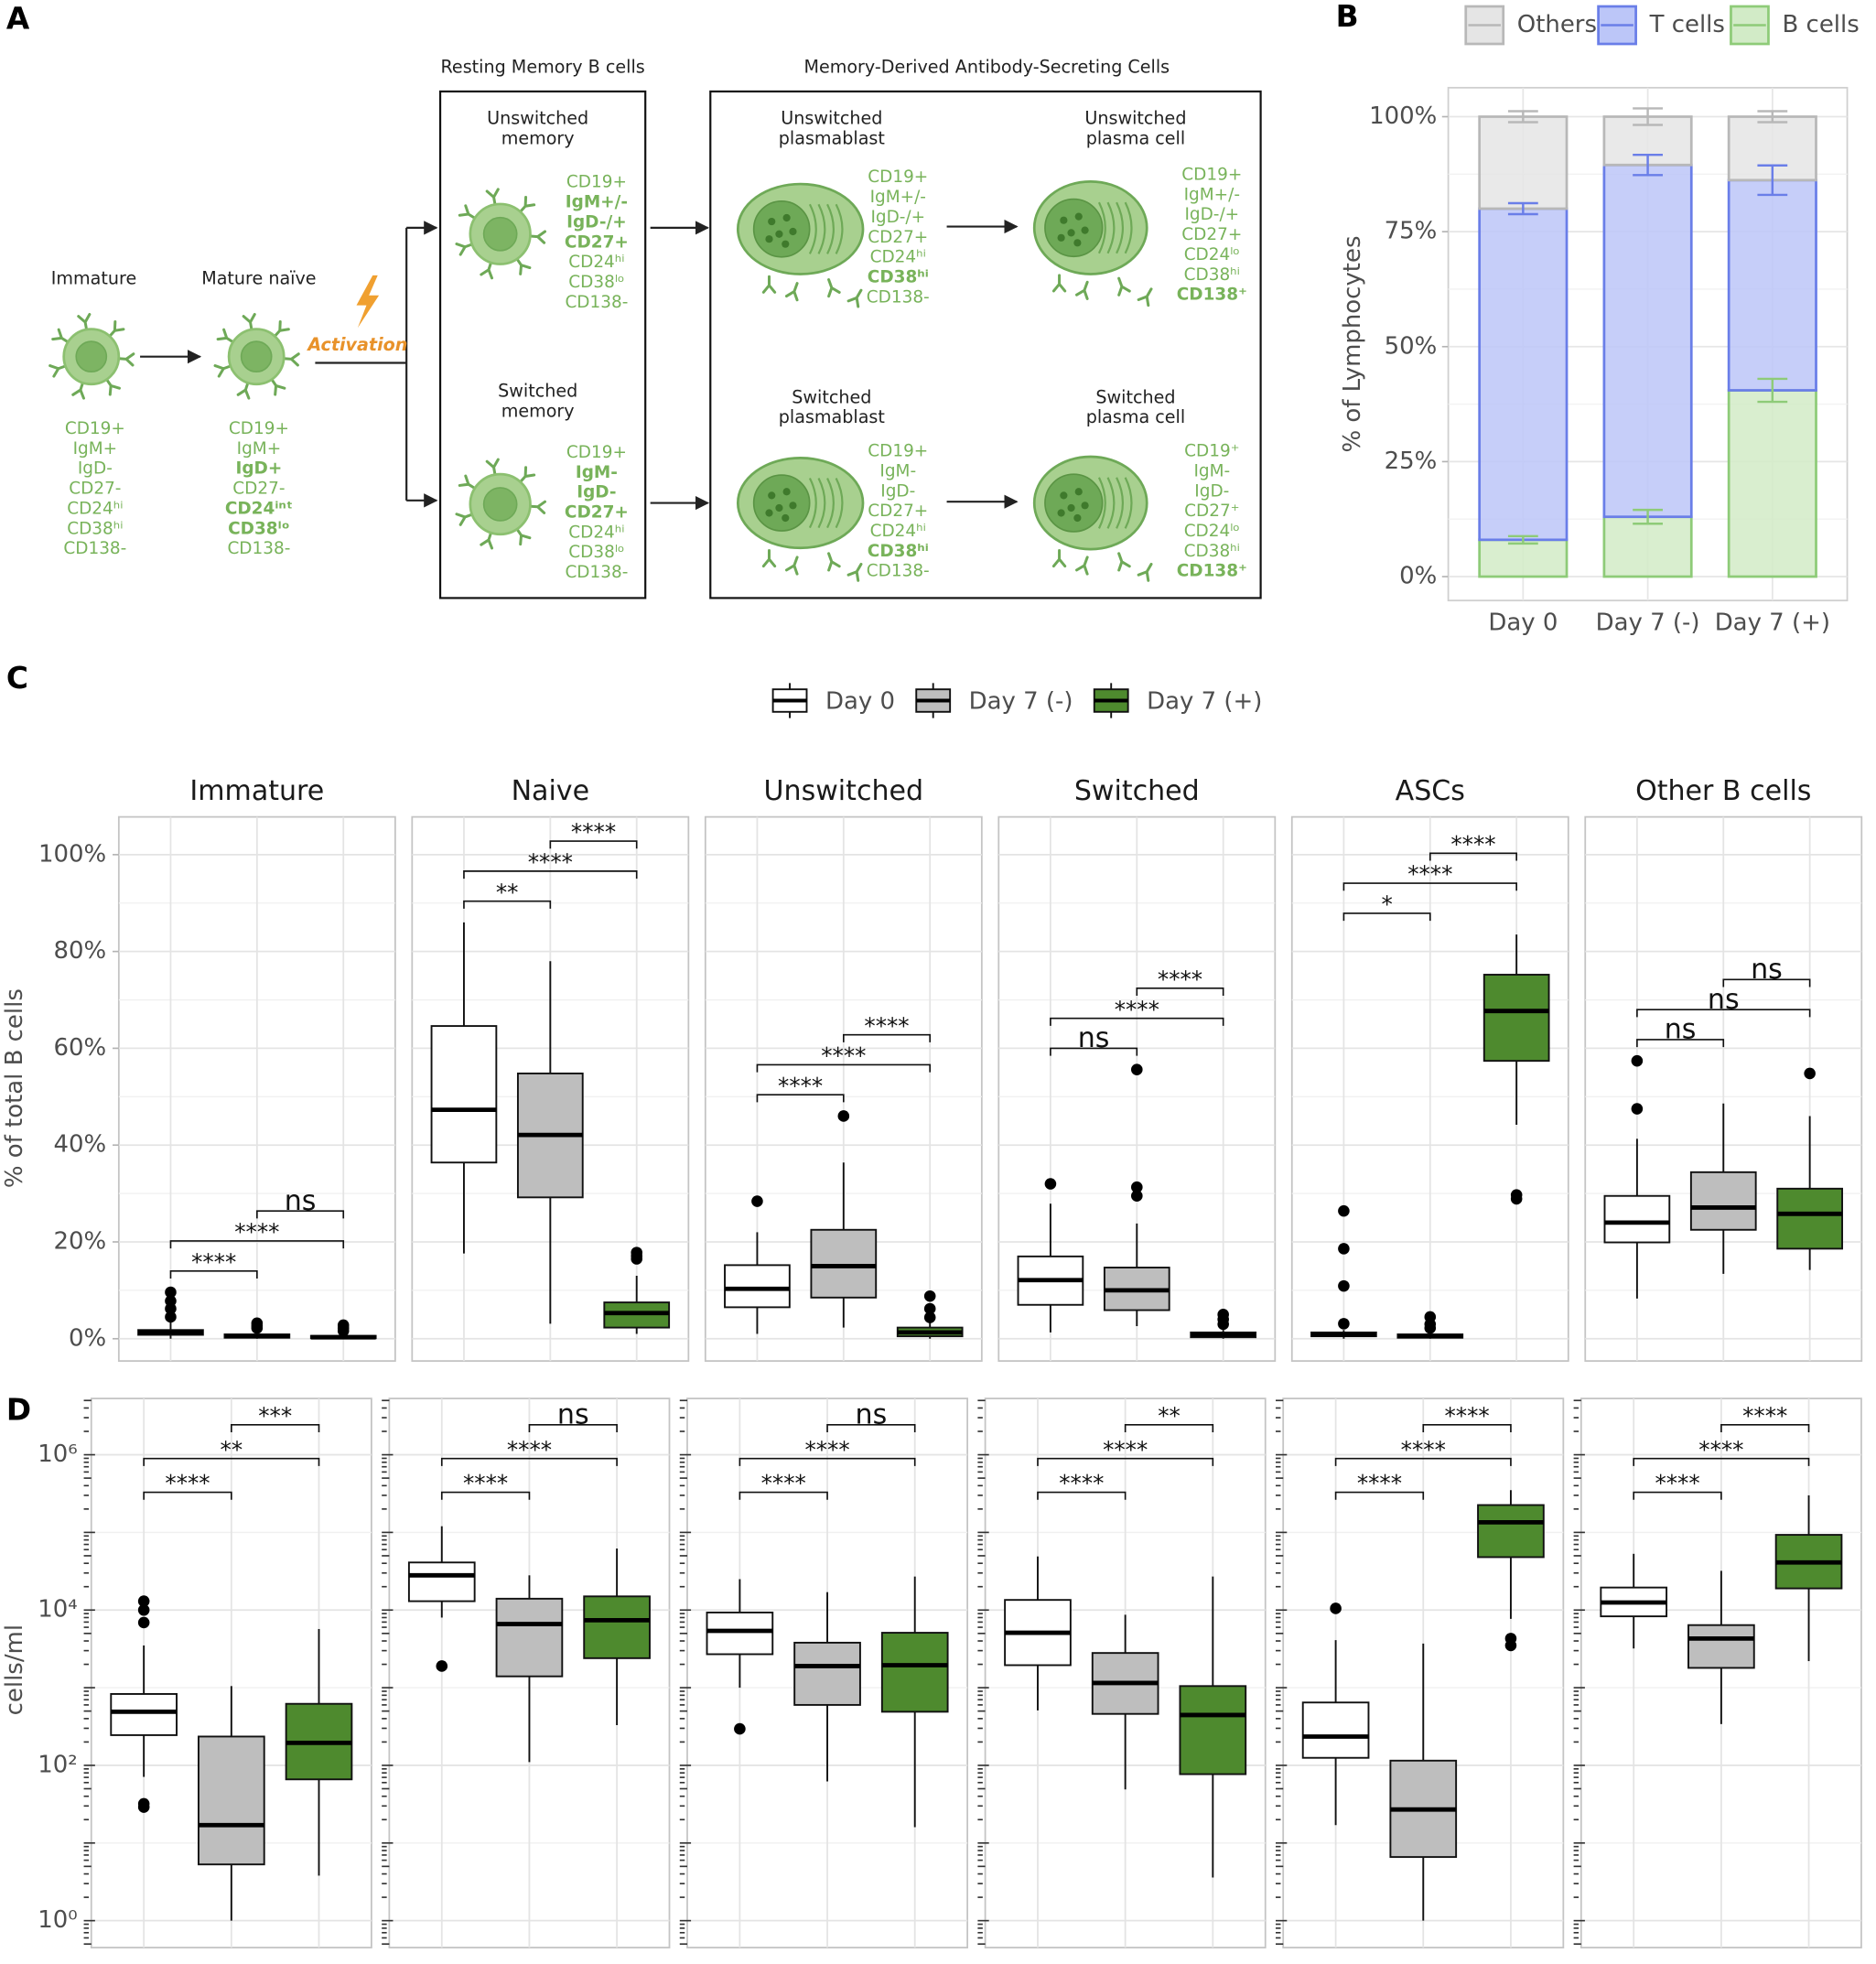  What do you see at coordinates (259, 469) in the screenshot?
I see `marker-label: IgD+` at bounding box center [259, 469].